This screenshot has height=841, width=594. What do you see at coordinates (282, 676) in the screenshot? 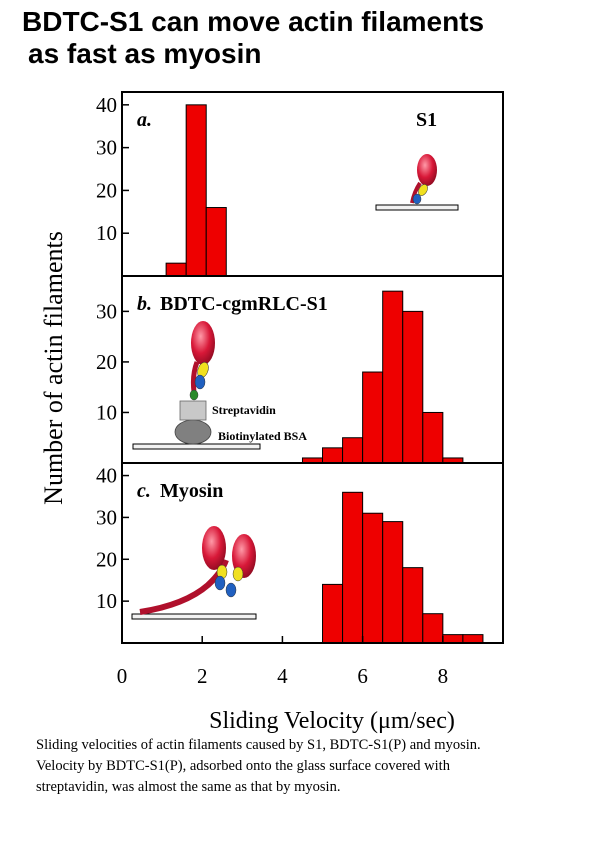
I see `x-tick-label-3: 4` at bounding box center [282, 676].